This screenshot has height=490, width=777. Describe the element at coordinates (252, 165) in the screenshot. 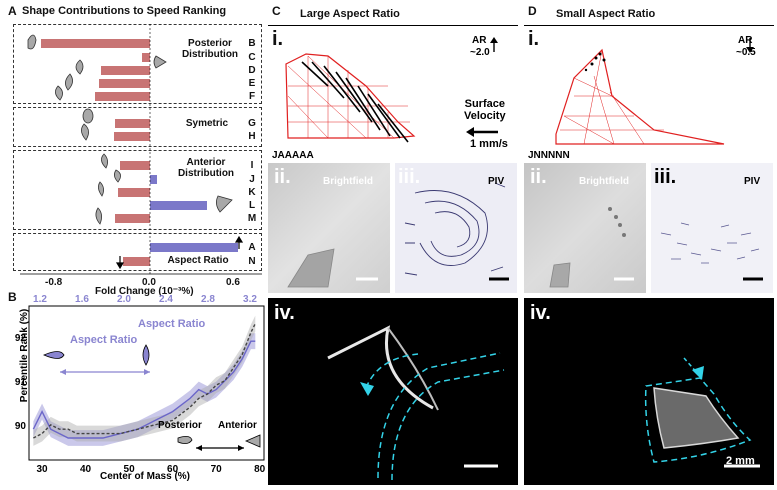

I see `row-label-i: I` at that location.